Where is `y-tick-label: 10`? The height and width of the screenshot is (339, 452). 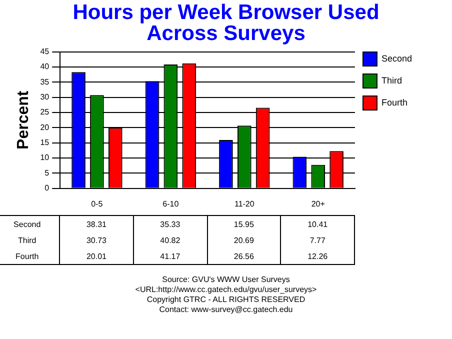
y-tick-label: 10 is located at coordinates (45, 157).